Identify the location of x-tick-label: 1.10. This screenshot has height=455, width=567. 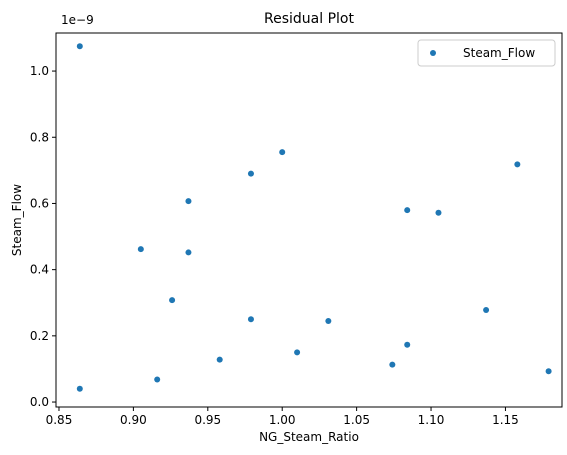
(431, 420).